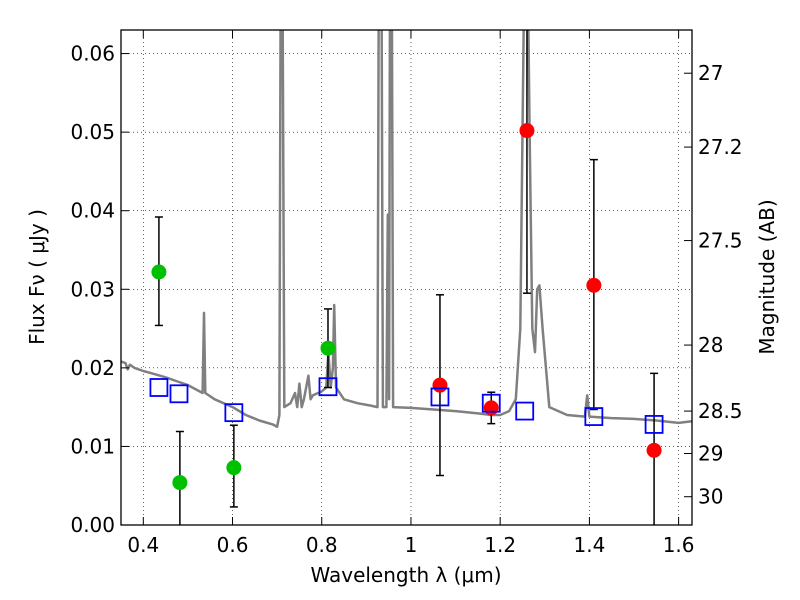 The width and height of the screenshot is (800, 600). Describe the element at coordinates (92, 525) in the screenshot. I see `y-tick-label: 0.00` at that location.